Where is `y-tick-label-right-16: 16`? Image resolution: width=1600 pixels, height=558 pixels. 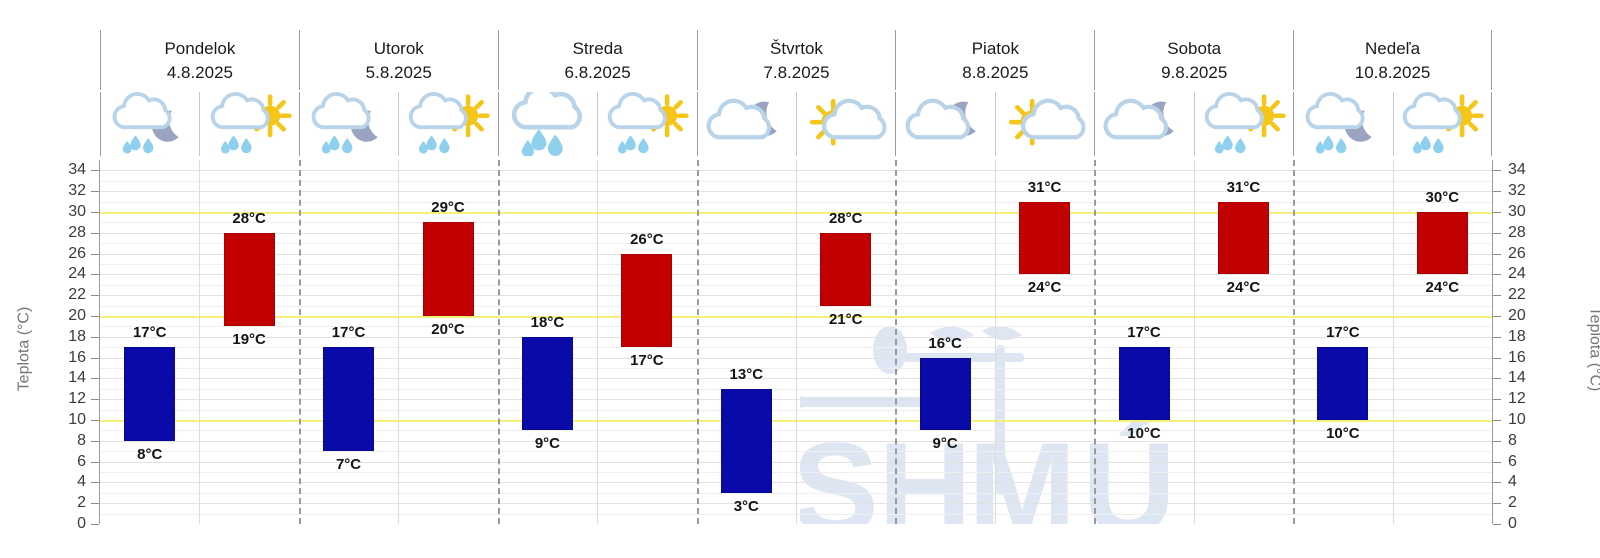 y-tick-label-right-16: 16 is located at coordinates (1517, 357).